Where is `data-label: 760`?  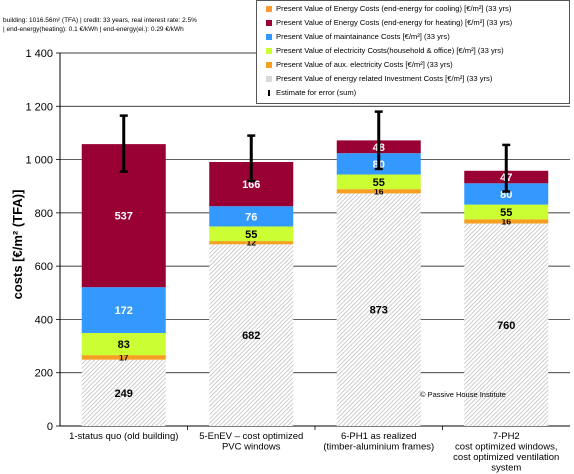 data-label: 760 is located at coordinates (506, 326).